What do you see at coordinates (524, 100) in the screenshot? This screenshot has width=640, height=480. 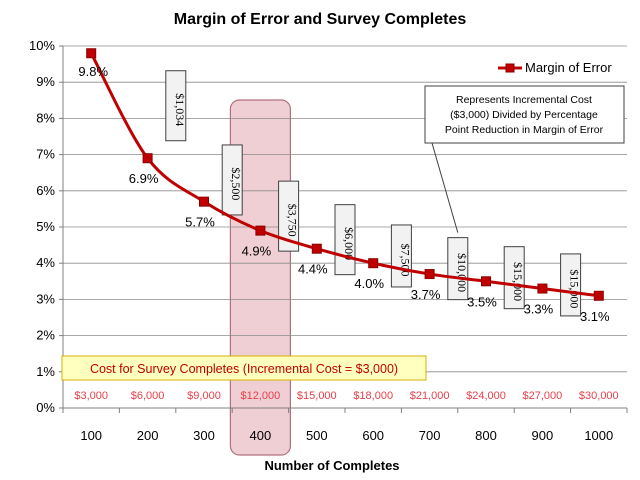 I see `callout-line-1: Represents Incremental Cost` at bounding box center [524, 100].